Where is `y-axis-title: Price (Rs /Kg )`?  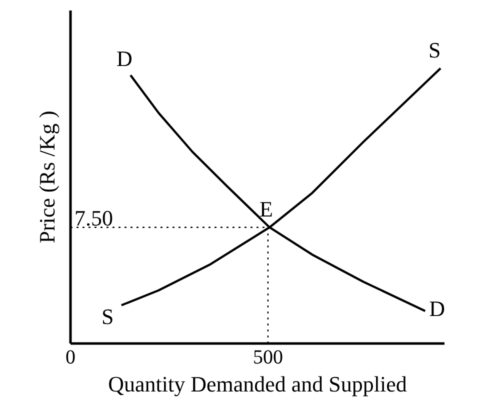
y-axis-title: Price (Rs /Kg ) is located at coordinates (47, 177).